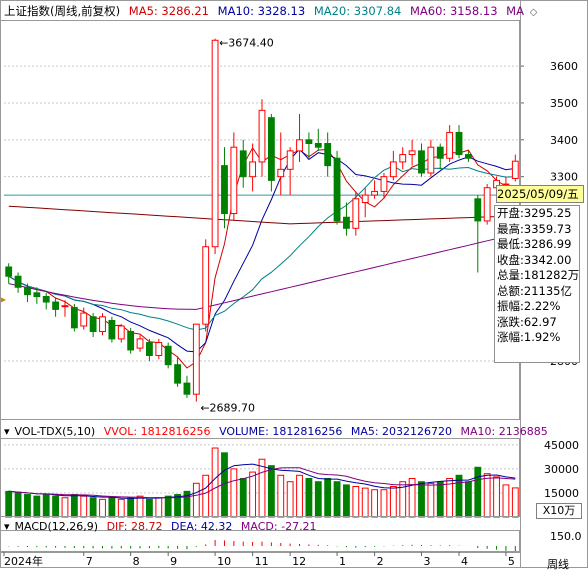 The height and width of the screenshot is (576, 588). I want to click on volume-ma-lines, so click(262, 481).